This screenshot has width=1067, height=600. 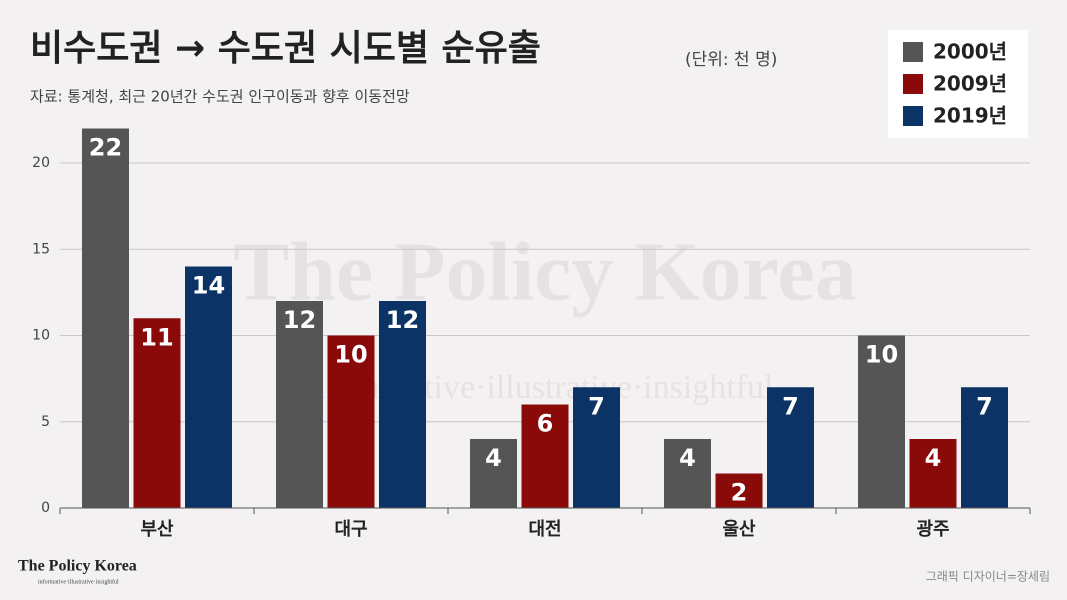 What do you see at coordinates (78, 581) in the screenshot?
I see `brand-tagline: informative·illustrative·insightful` at bounding box center [78, 581].